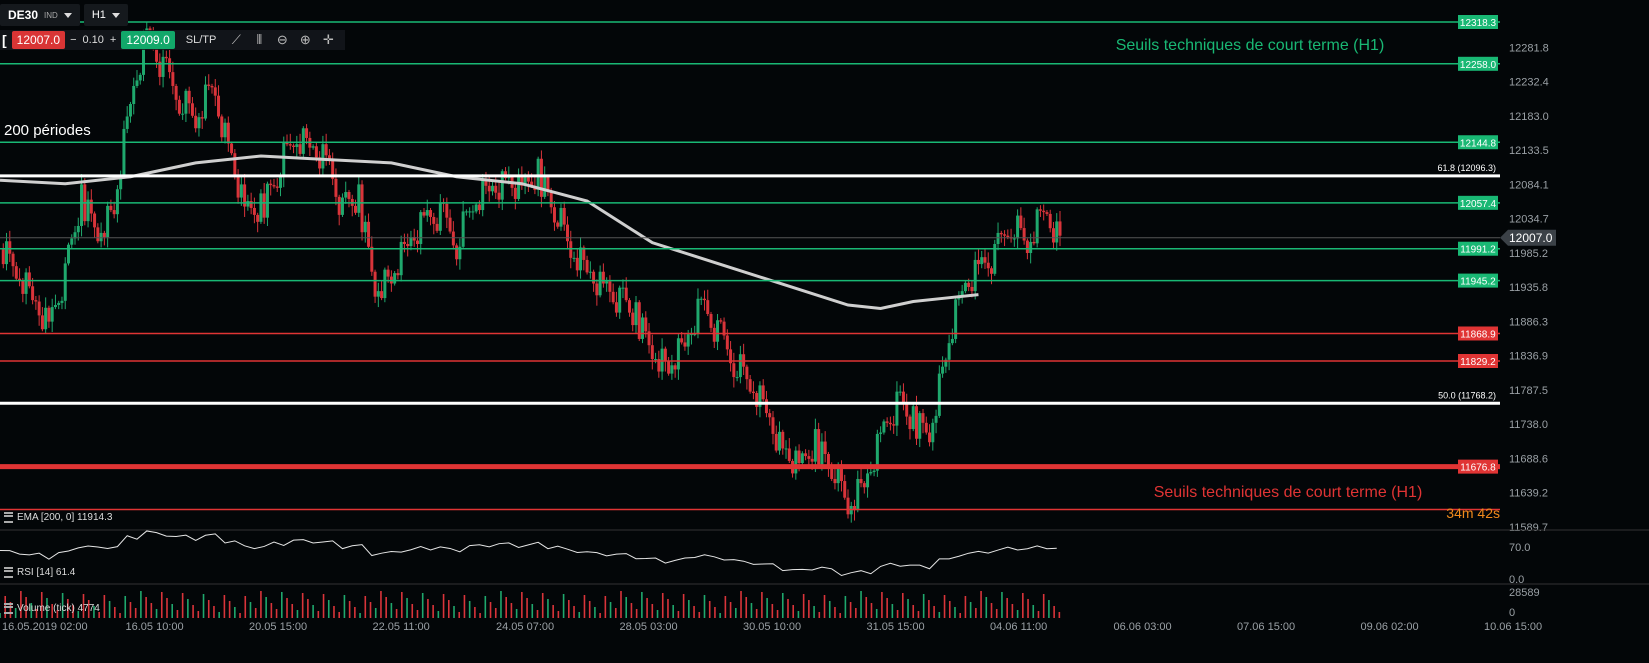 The height and width of the screenshot is (663, 1649). What do you see at coordinates (305, 39) in the screenshot?
I see `zoom-in-icon: ⊕` at bounding box center [305, 39].